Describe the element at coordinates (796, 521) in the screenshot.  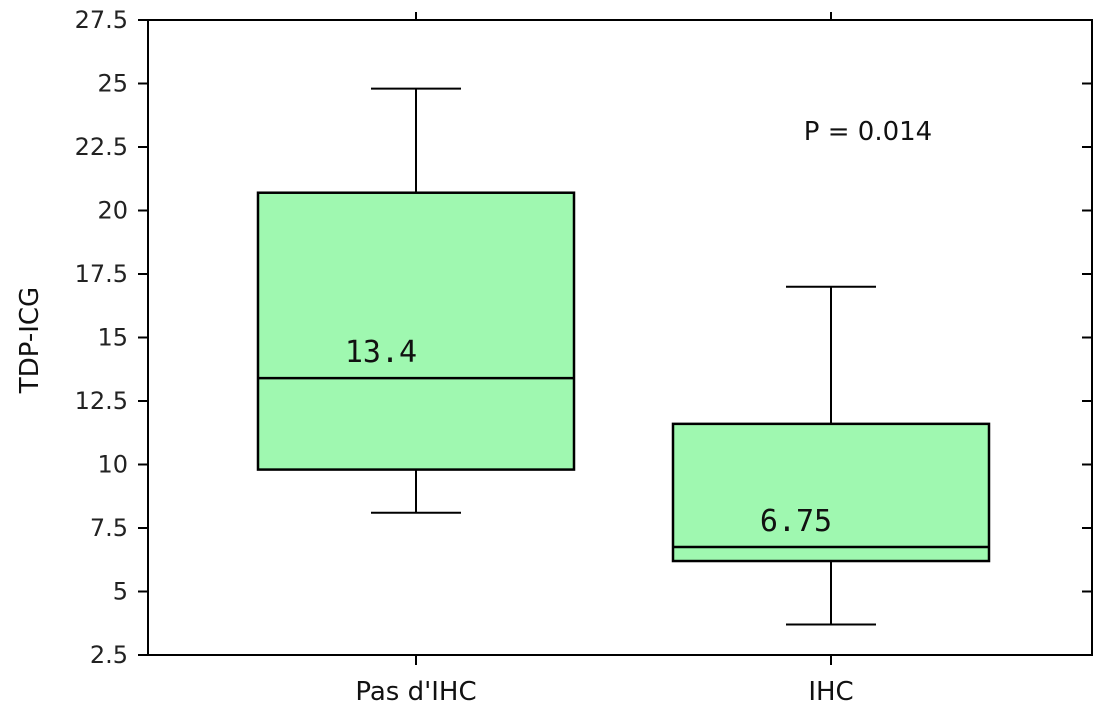
I see `median-value-label: 6.75` at that location.